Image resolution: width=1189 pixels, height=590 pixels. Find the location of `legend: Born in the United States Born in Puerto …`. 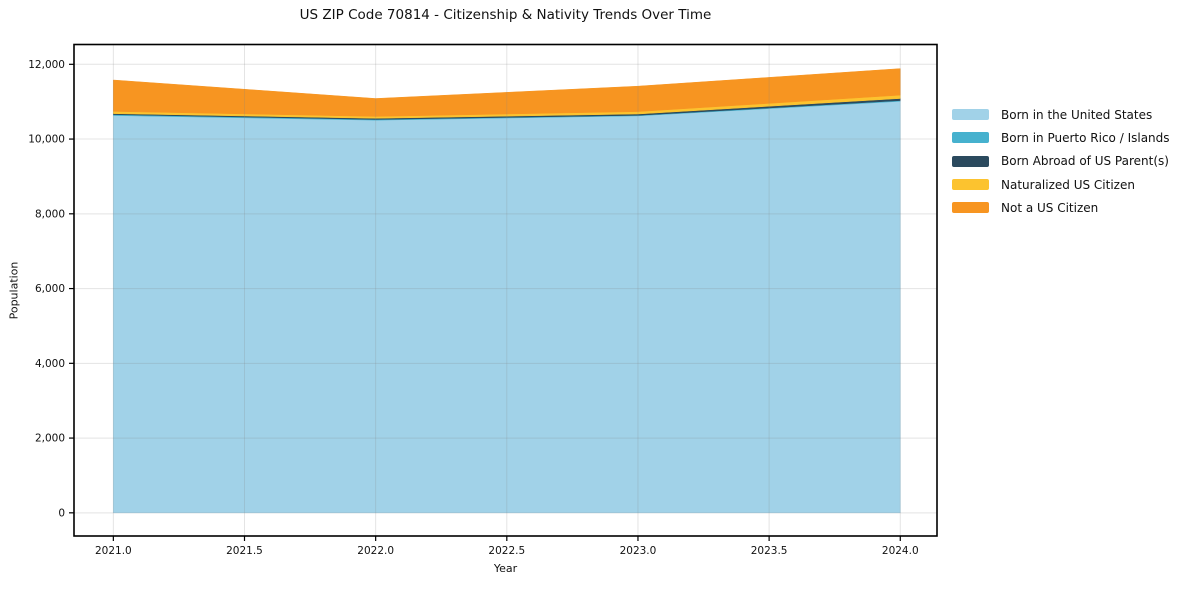

legend: Born in the United States Born in Puerto … is located at coordinates (1061, 161).